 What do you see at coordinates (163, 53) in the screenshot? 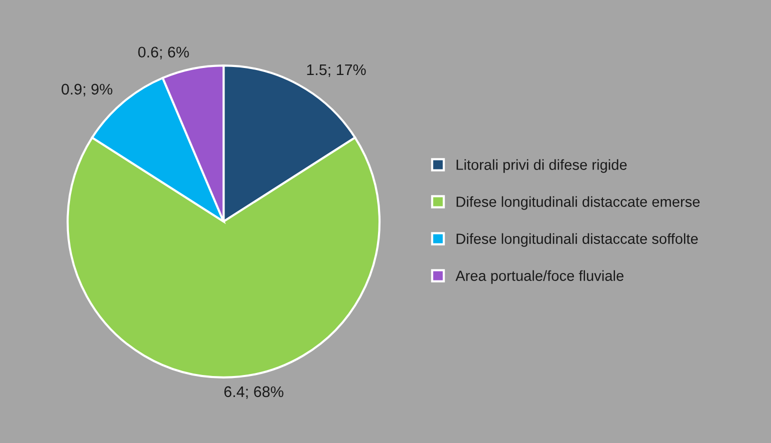
I see `data-label: 0.6; 6%` at bounding box center [163, 53].